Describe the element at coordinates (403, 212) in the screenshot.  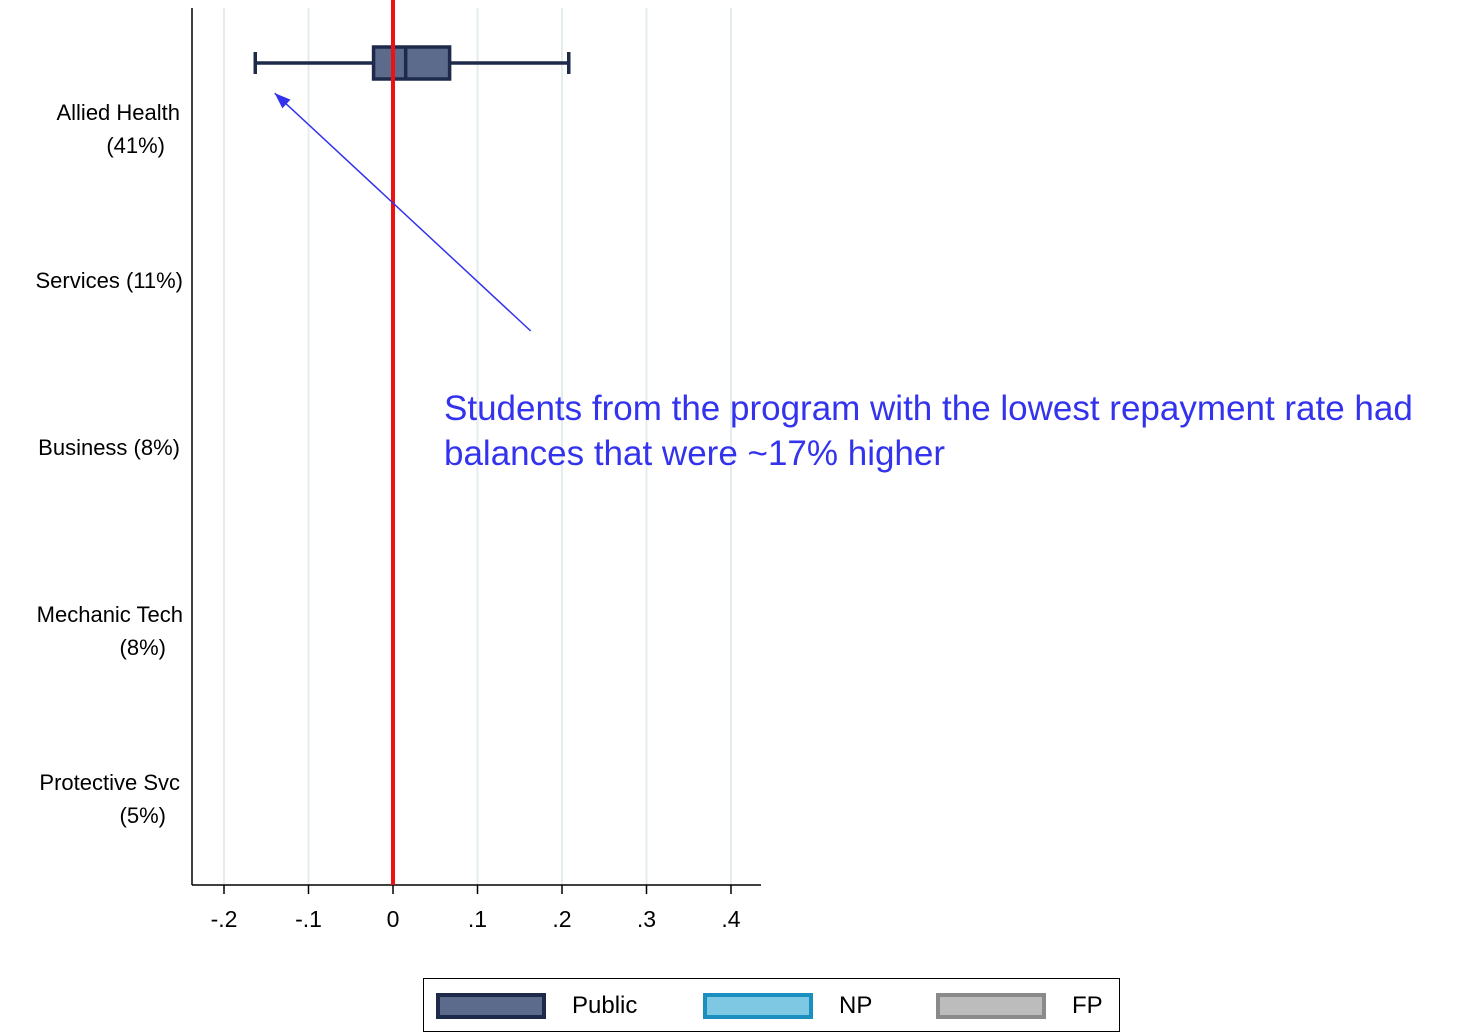
I see `annotation-arrow-line` at that location.